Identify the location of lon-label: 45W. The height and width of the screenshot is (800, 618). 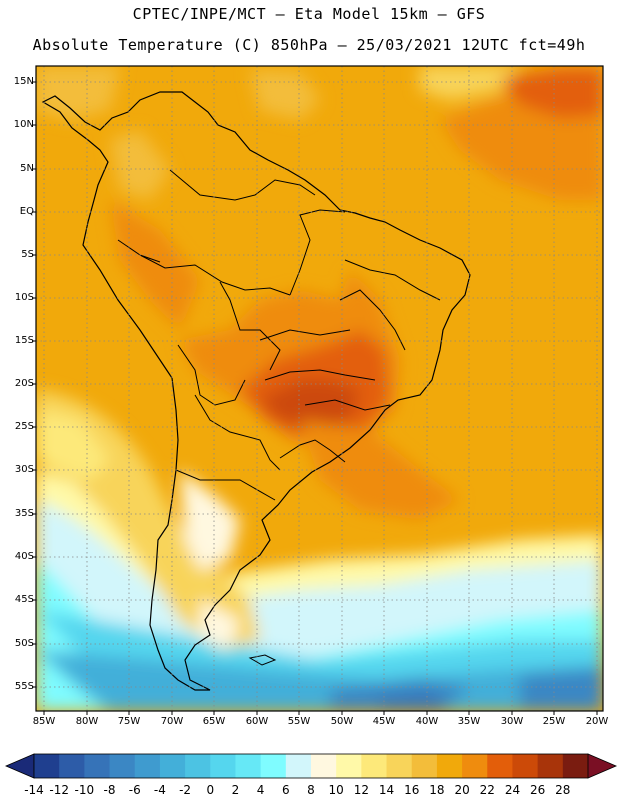
(384, 721).